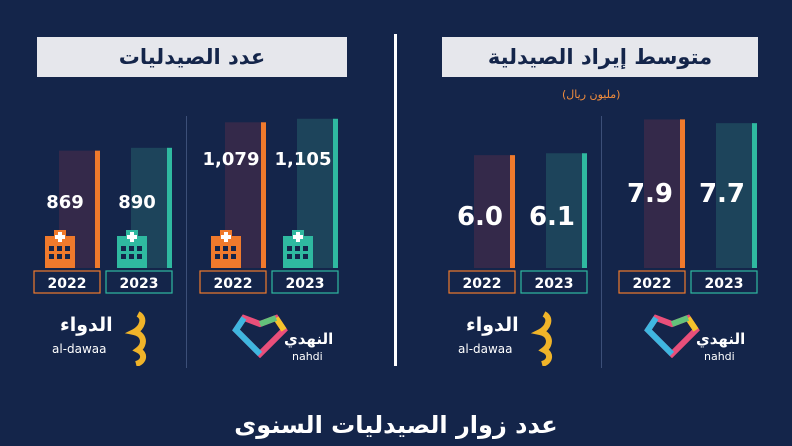  What do you see at coordinates (309, 339) in the screenshot?
I see `nahdi-arabic-name: النهدي` at bounding box center [309, 339].